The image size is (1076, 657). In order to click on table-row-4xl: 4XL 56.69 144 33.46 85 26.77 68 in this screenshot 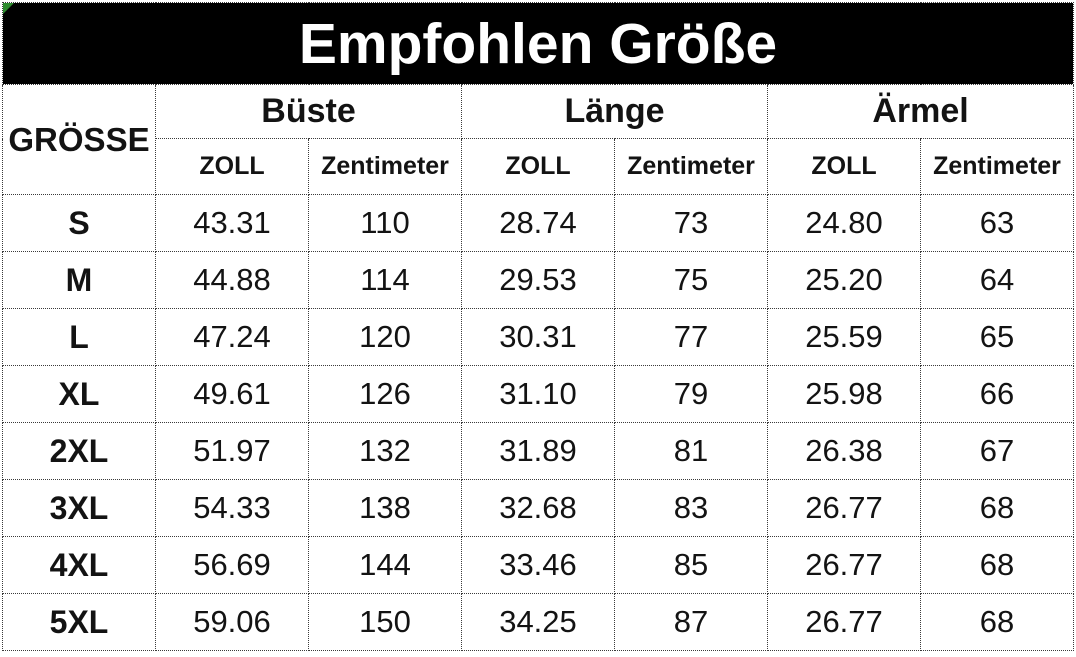, I will do `click(538, 565)`.